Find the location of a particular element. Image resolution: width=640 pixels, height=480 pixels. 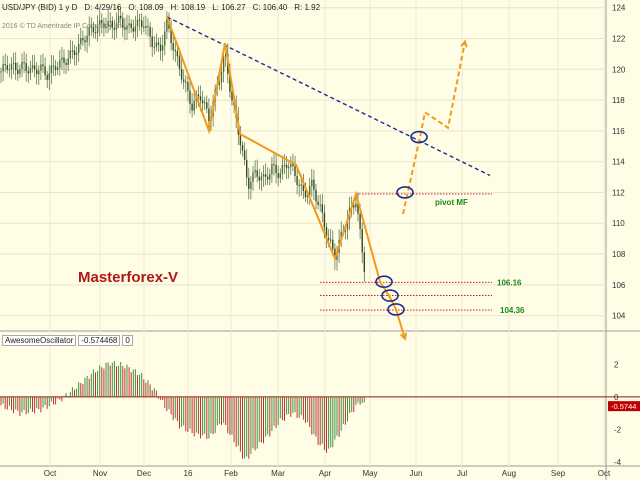

symbol-label: USD/JPY (BID) 1 y D is located at coordinates (40, 7).